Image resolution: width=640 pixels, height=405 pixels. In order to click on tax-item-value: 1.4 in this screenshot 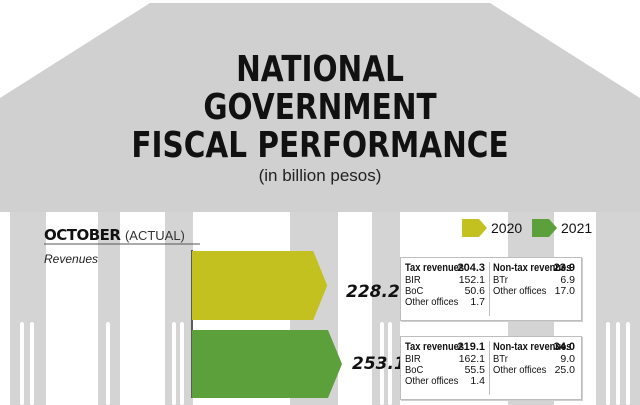, I will do `click(477, 381)`.